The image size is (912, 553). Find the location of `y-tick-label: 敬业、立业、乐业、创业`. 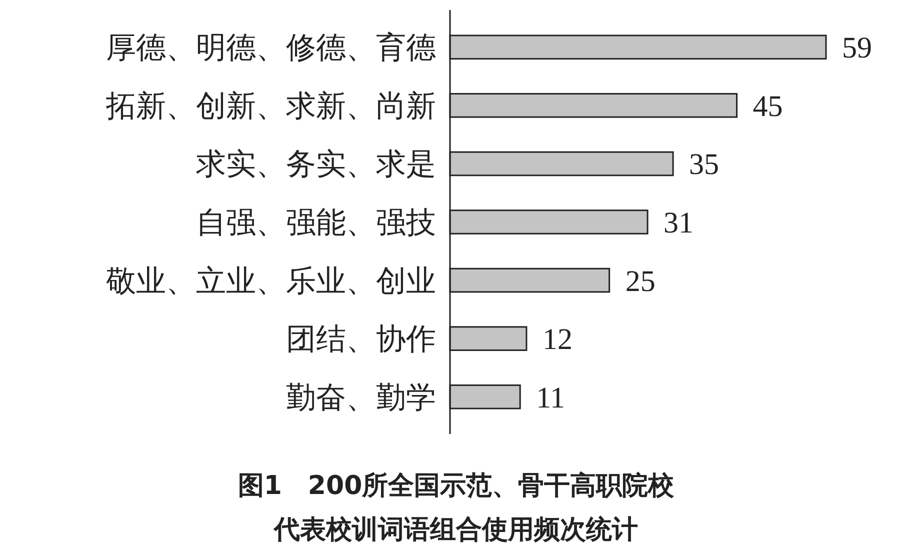

y-tick-label: 敬业、立业、乐业、创业 is located at coordinates (271, 281).